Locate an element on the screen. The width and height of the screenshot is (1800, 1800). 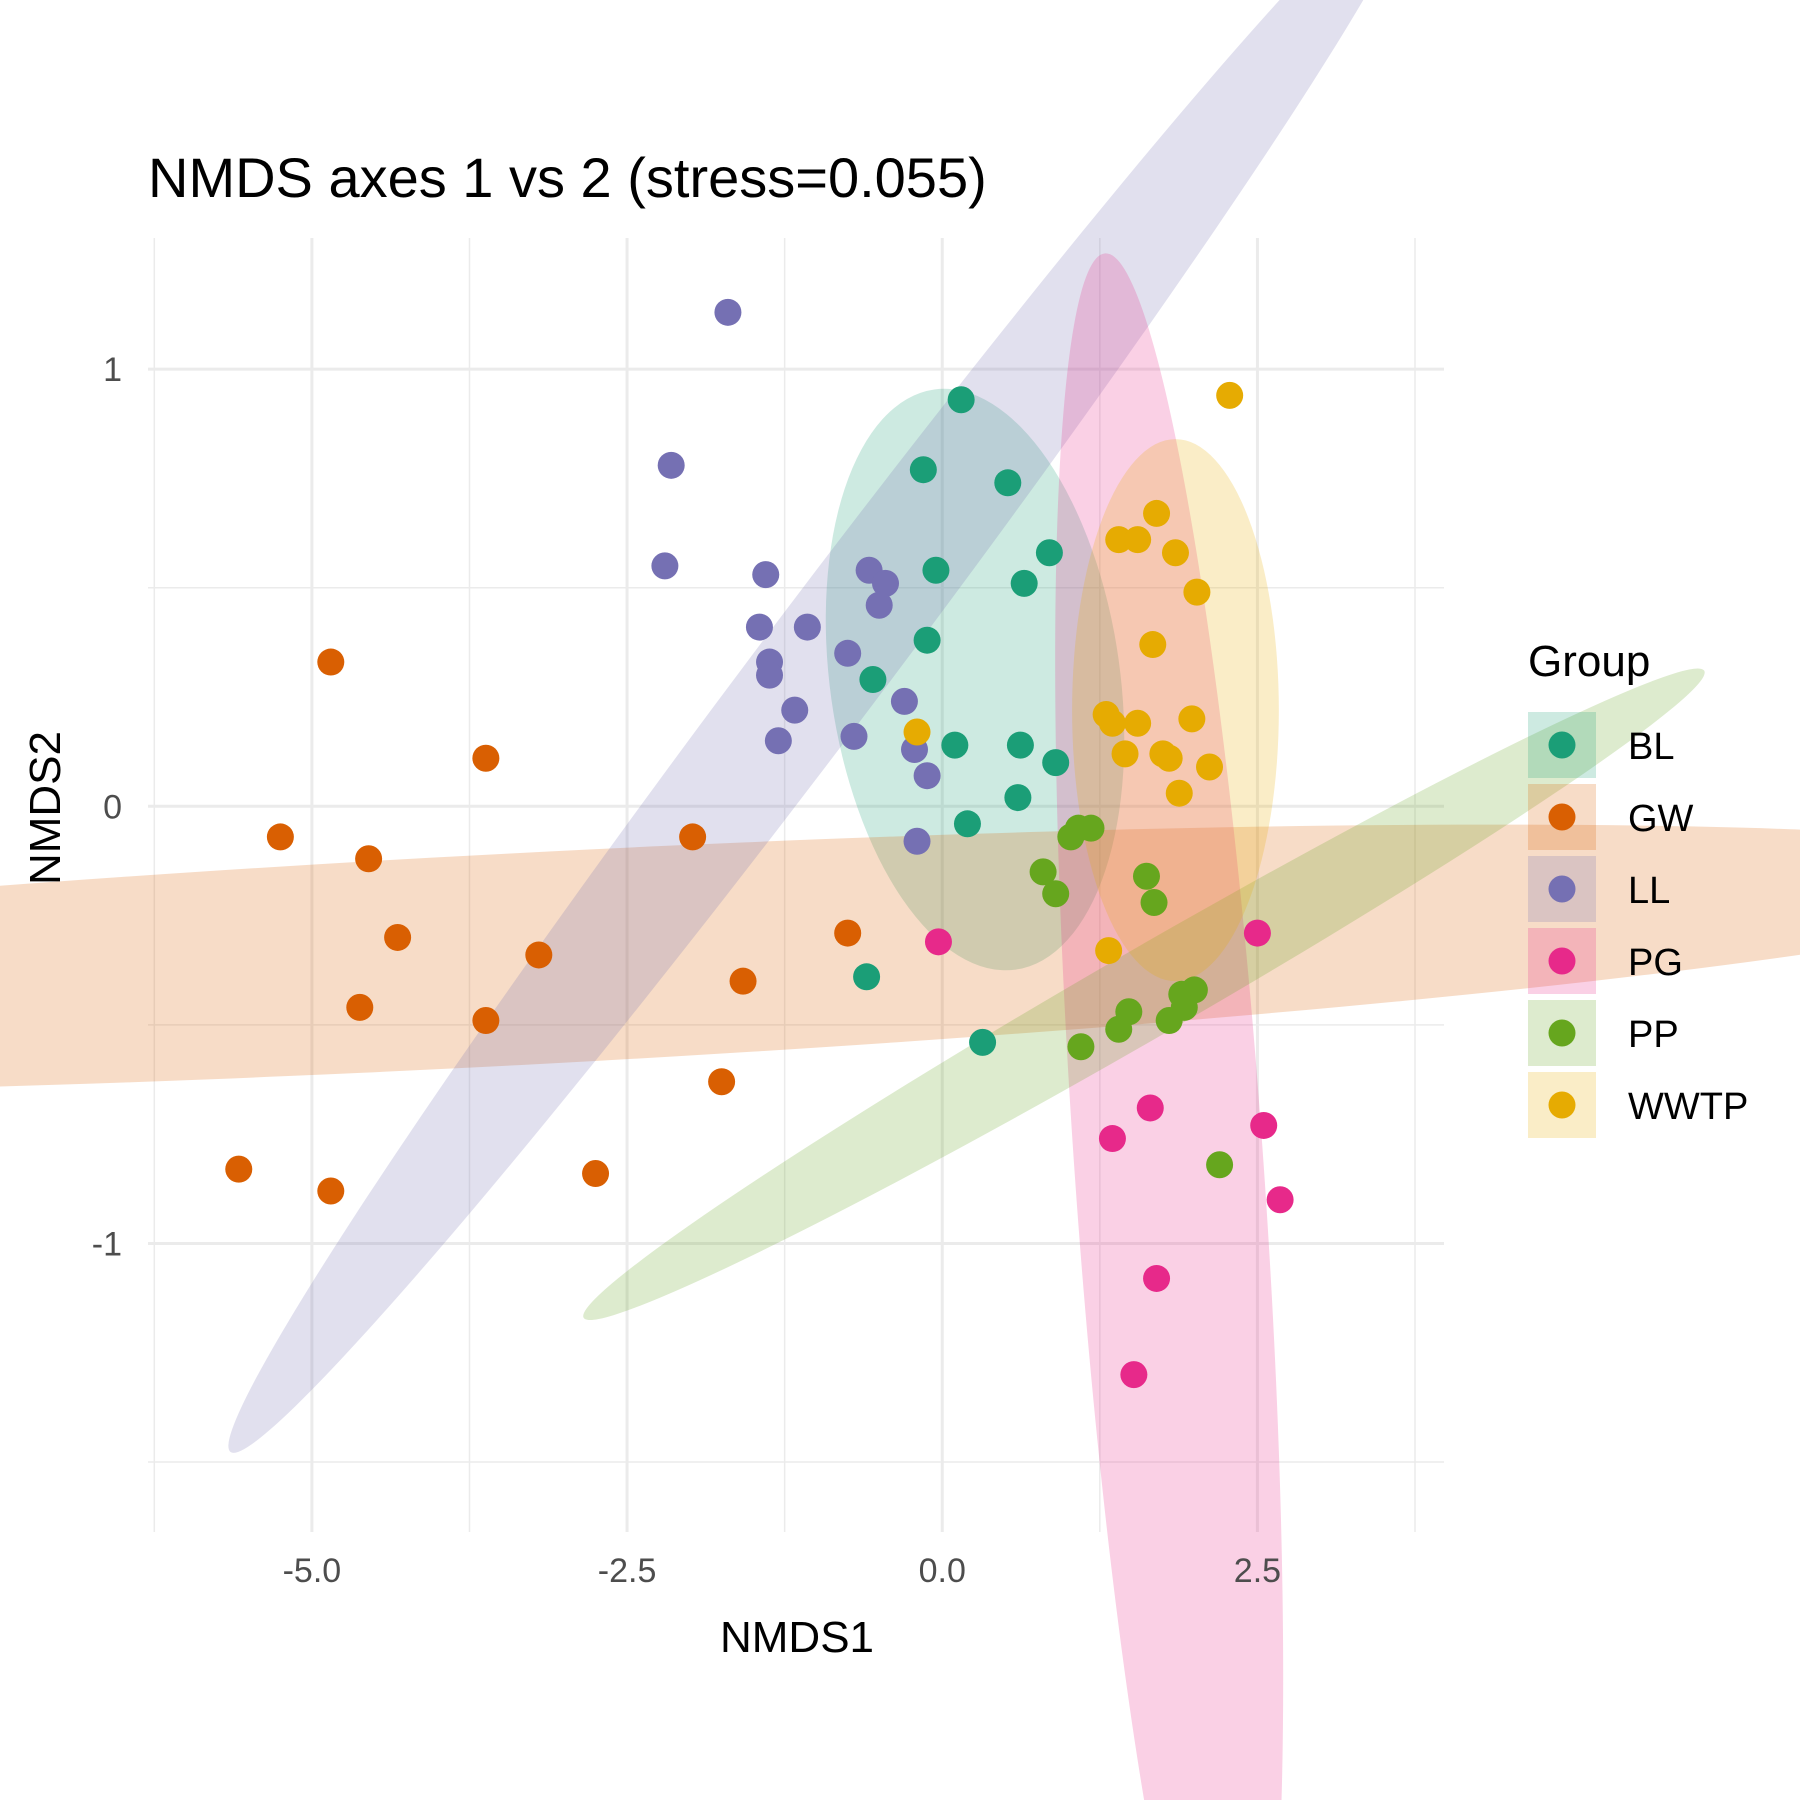
legend-dot-gw is located at coordinates (1562, 817).